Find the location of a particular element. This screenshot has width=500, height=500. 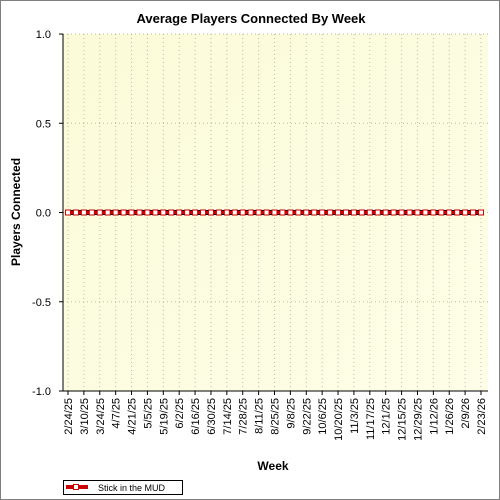

series-layer is located at coordinates (274, 212).